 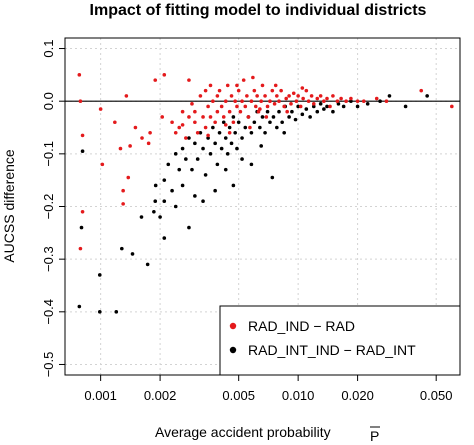 What do you see at coordinates (374, 436) in the screenshot?
I see `x-axis-label-symbol: P` at bounding box center [374, 436].